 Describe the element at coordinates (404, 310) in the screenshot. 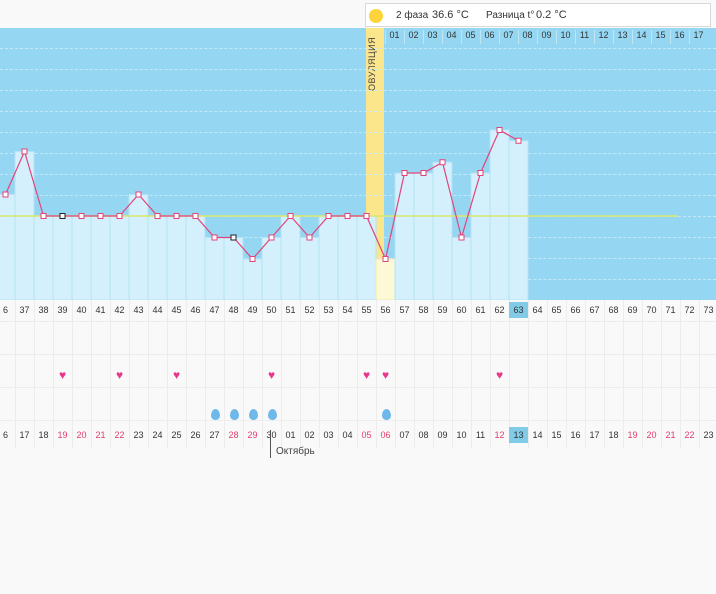

I see `cycle-day-label: 57` at that location.